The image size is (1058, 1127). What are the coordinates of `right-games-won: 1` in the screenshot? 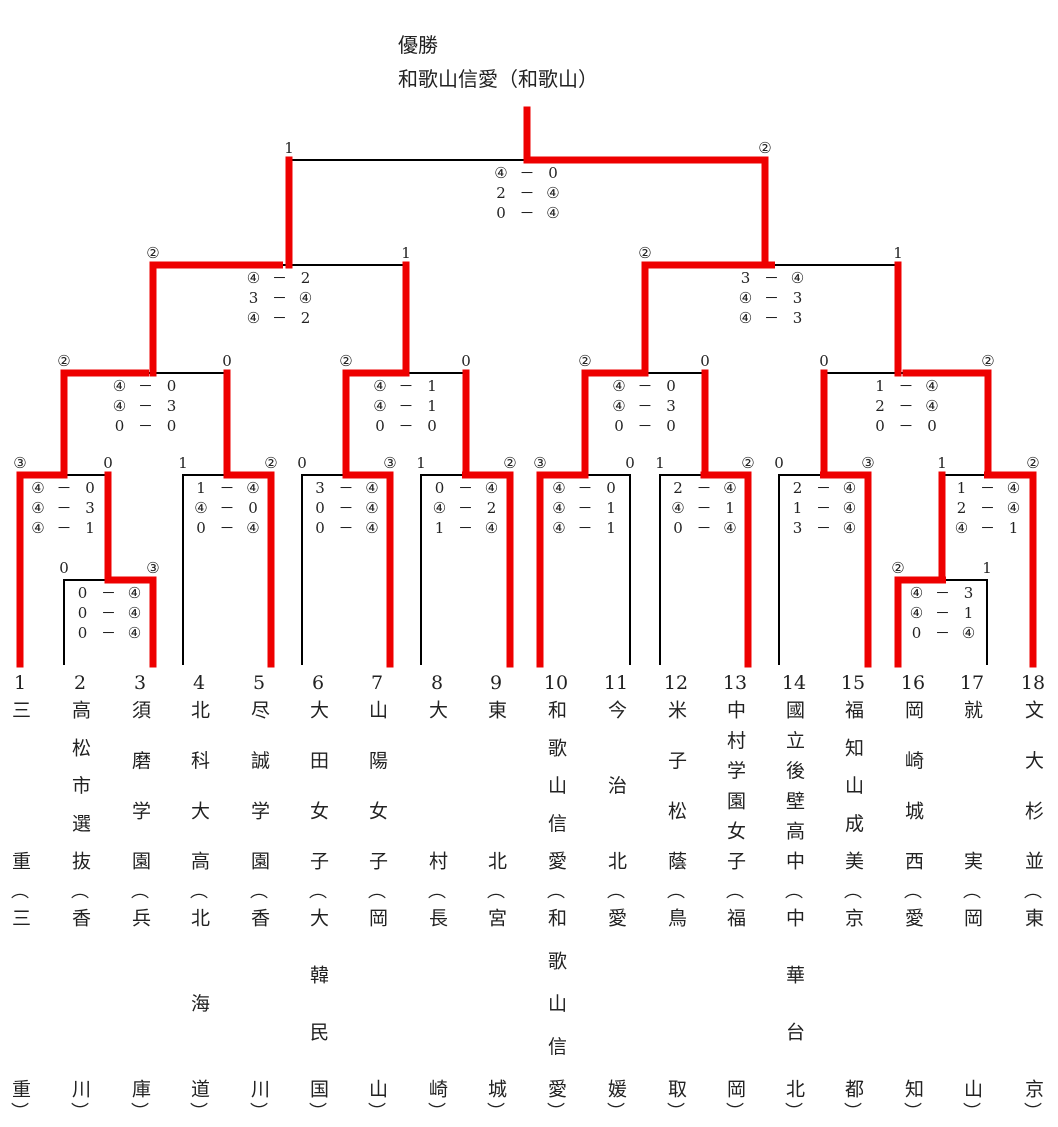 It's located at (987, 568).